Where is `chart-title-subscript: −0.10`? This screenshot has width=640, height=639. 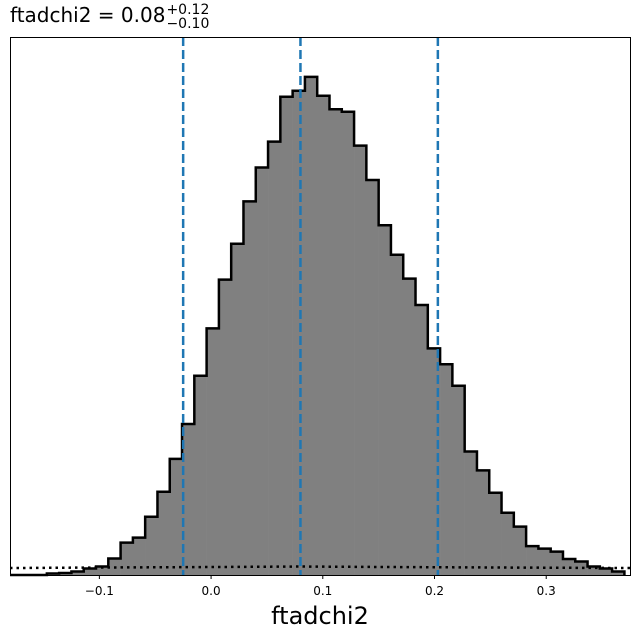
chart-title-subscript: −0.10 is located at coordinates (187, 24).